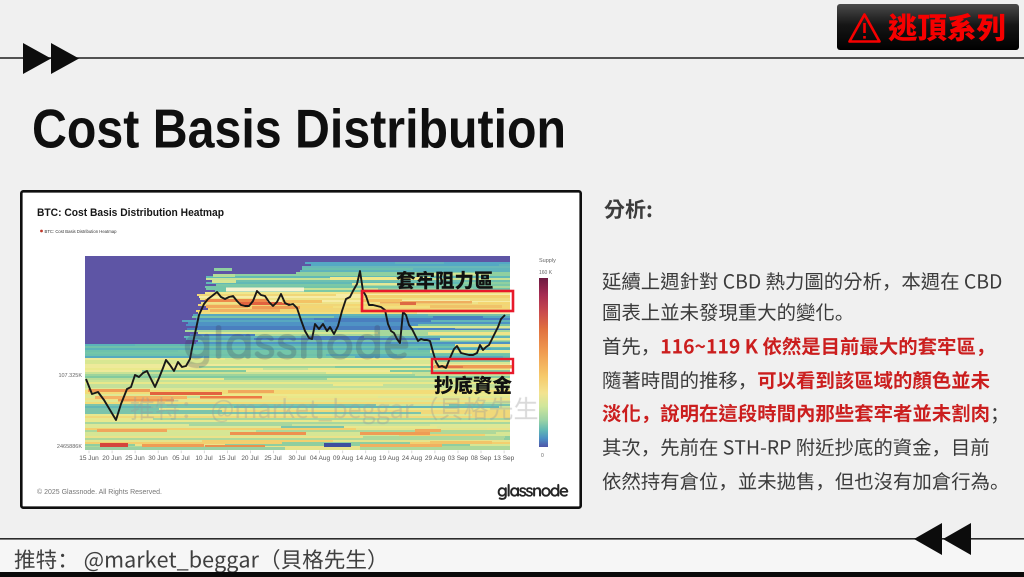 The height and width of the screenshot is (577, 1024). I want to click on svg-text: 03 Sep, so click(458, 458).